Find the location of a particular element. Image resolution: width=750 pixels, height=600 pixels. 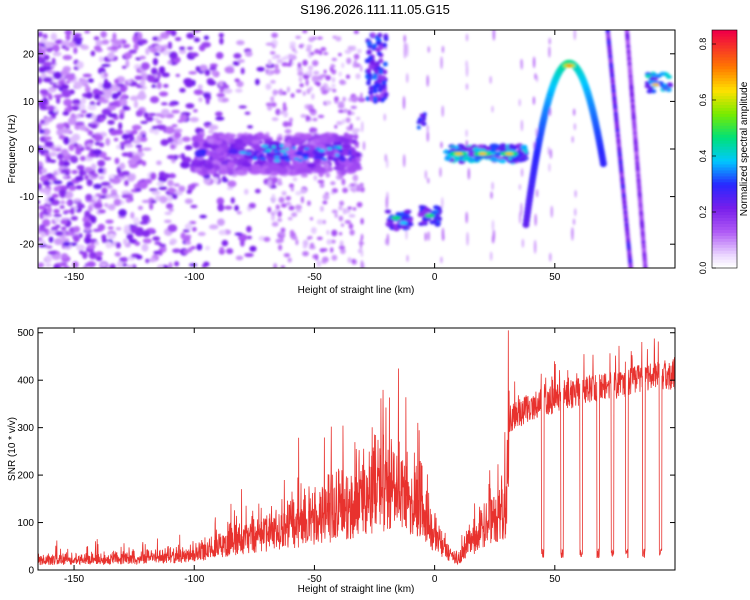

chart-title: S196.2026.111.11.05.G15 is located at coordinates (375, 9).